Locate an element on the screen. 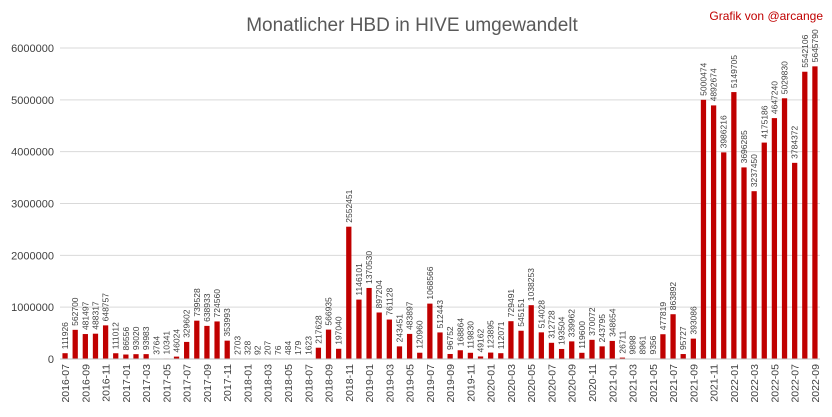 The width and height of the screenshot is (832, 417). data-label: 95727 is located at coordinates (683, 338).